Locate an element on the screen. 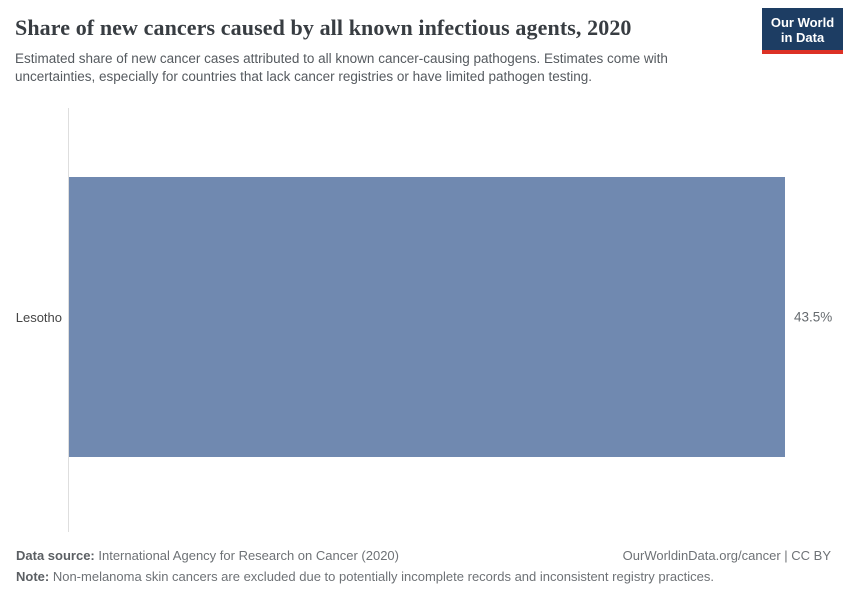 Image resolution: width=850 pixels, height=600 pixels. license-link: OurWorldinData.org/cancer | CC BY is located at coordinates (726, 555).